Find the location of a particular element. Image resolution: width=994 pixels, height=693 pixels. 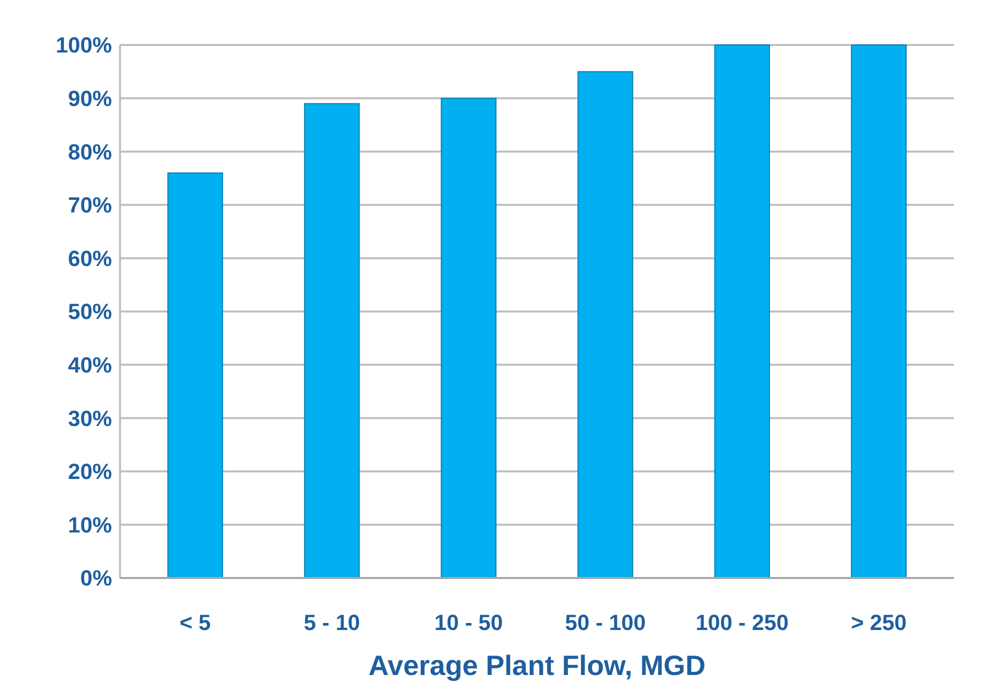

x-tick-label: 50 - 100 is located at coordinates (605, 622).